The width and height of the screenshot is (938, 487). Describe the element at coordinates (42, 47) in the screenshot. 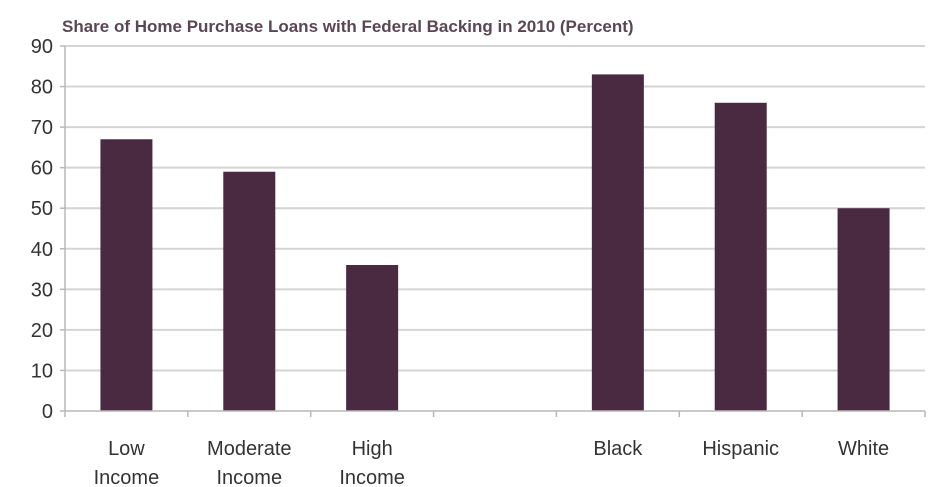

I see `y-tick-label: 90` at that location.